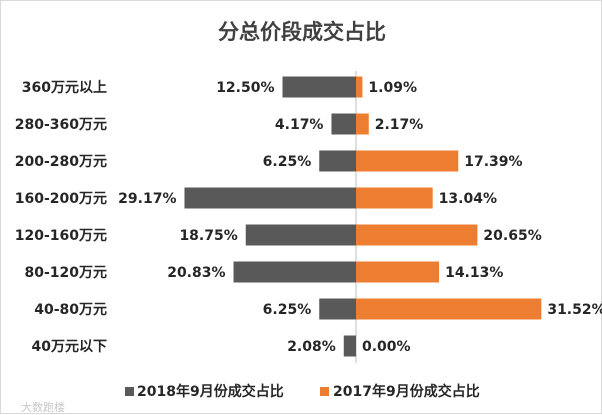 Image resolution: width=602 pixels, height=415 pixels. What do you see at coordinates (493, 162) in the screenshot?
I see `value-label-2017: 17.39%` at bounding box center [493, 162].